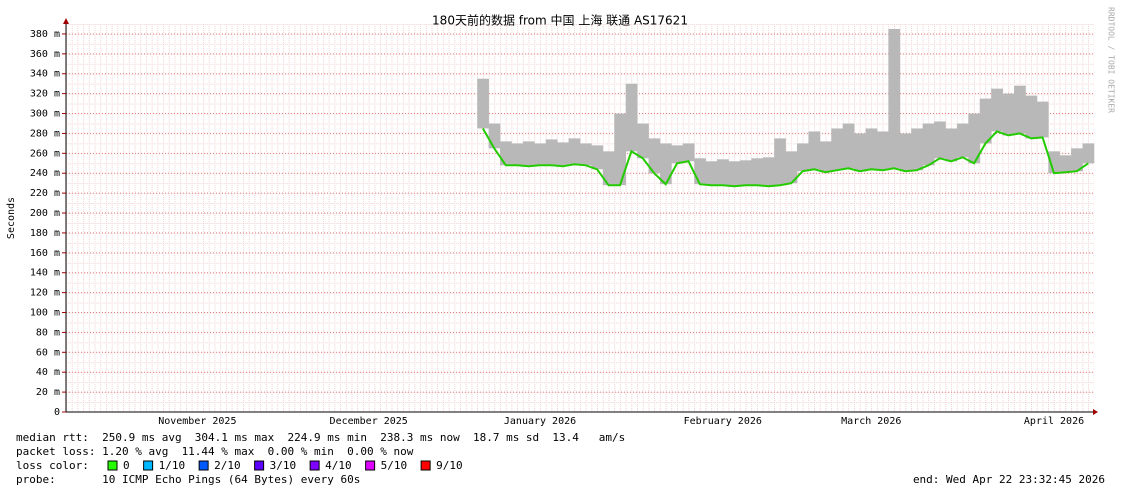 The image size is (1121, 494). What do you see at coordinates (723, 421) in the screenshot?
I see `x-tick-label: February 2026` at bounding box center [723, 421].